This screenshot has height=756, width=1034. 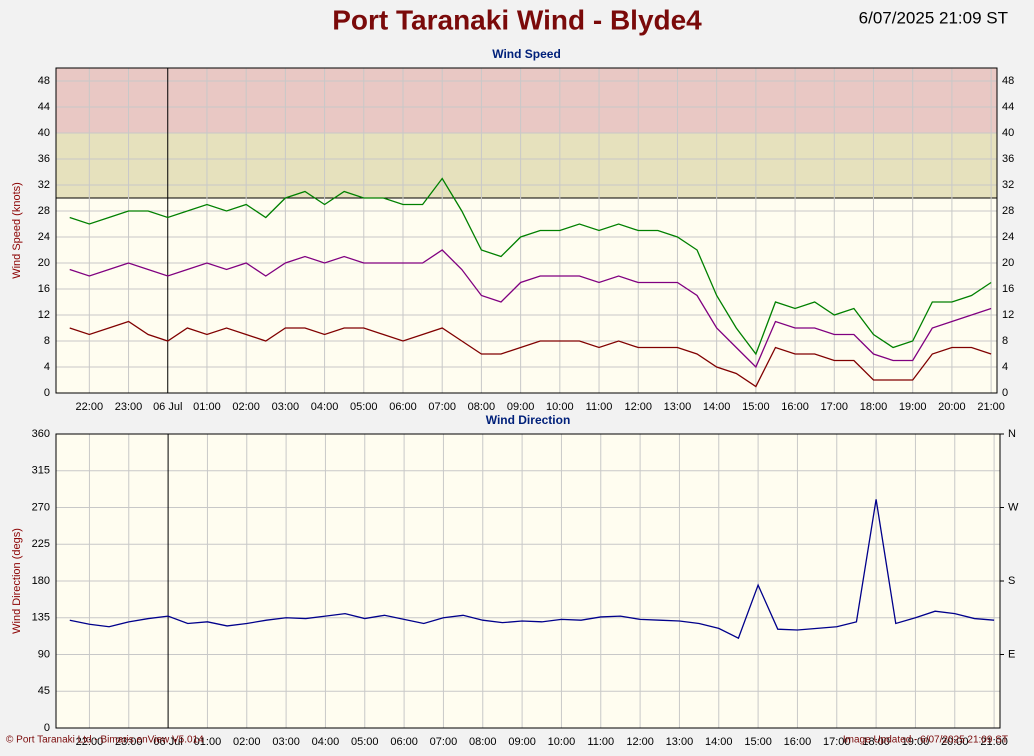 I want to click on y-tick-label: 225, so click(x=41, y=544).